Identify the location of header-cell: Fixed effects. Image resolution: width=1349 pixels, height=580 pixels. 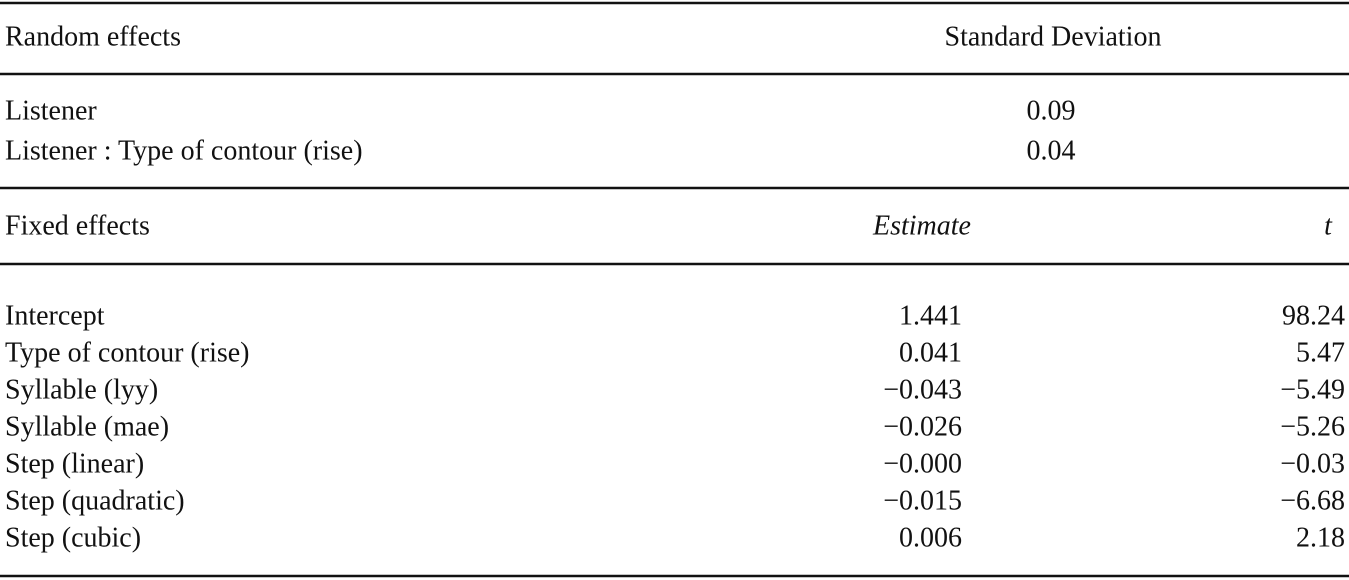
(77, 225).